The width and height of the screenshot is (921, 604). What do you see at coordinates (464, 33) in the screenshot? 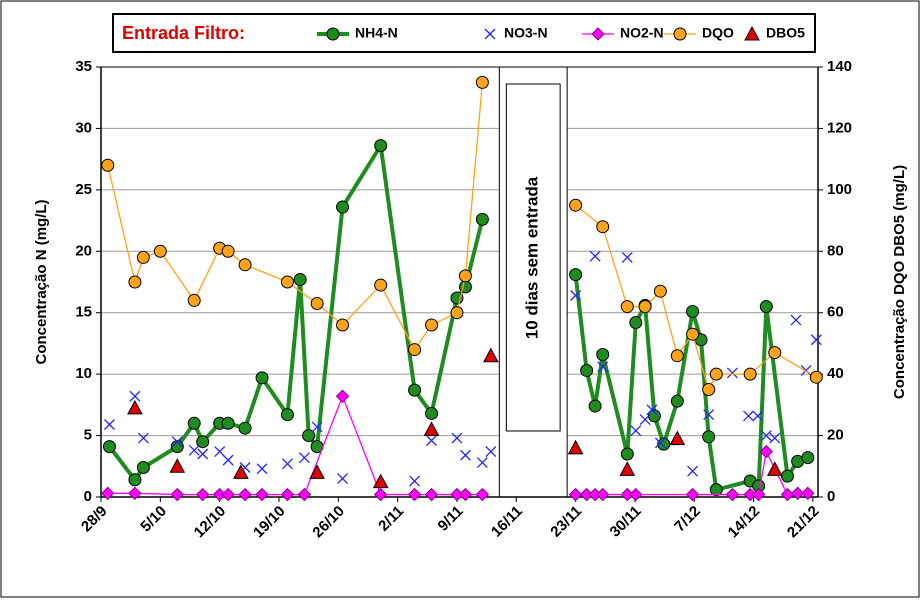
I see `legend-box` at bounding box center [464, 33].